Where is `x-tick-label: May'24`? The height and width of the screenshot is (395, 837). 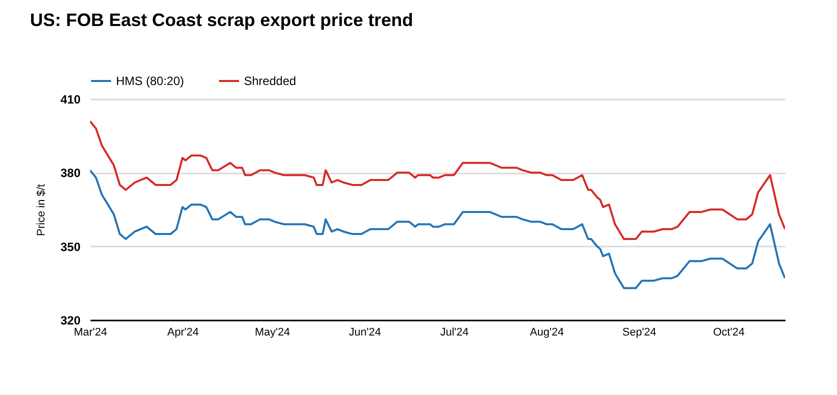 x-tick-label: May'24 is located at coordinates (272, 332).